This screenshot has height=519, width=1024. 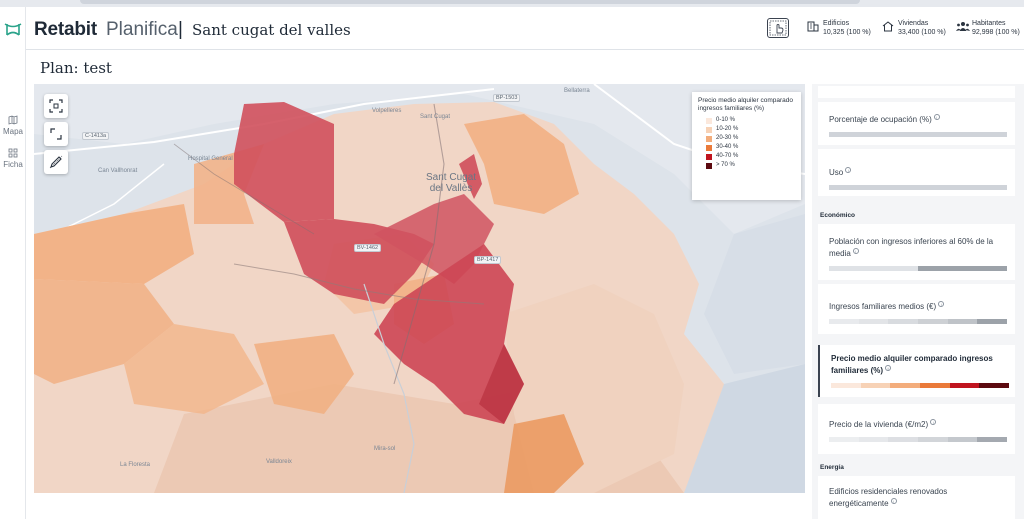 I want to click on plan-title: Plan: test, so click(x=76, y=68).